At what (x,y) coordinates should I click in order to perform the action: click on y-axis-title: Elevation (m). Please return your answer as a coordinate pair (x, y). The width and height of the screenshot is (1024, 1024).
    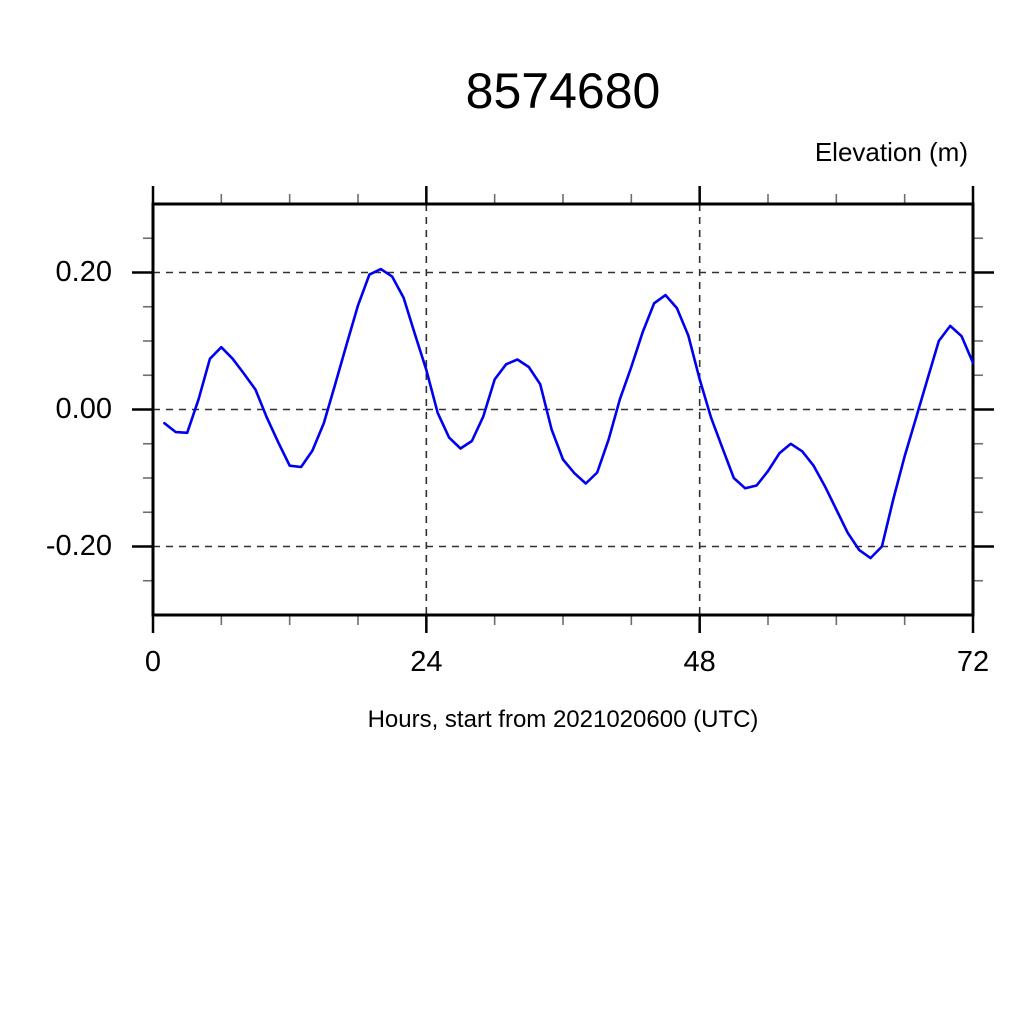
    Looking at the image, I should click on (891, 152).